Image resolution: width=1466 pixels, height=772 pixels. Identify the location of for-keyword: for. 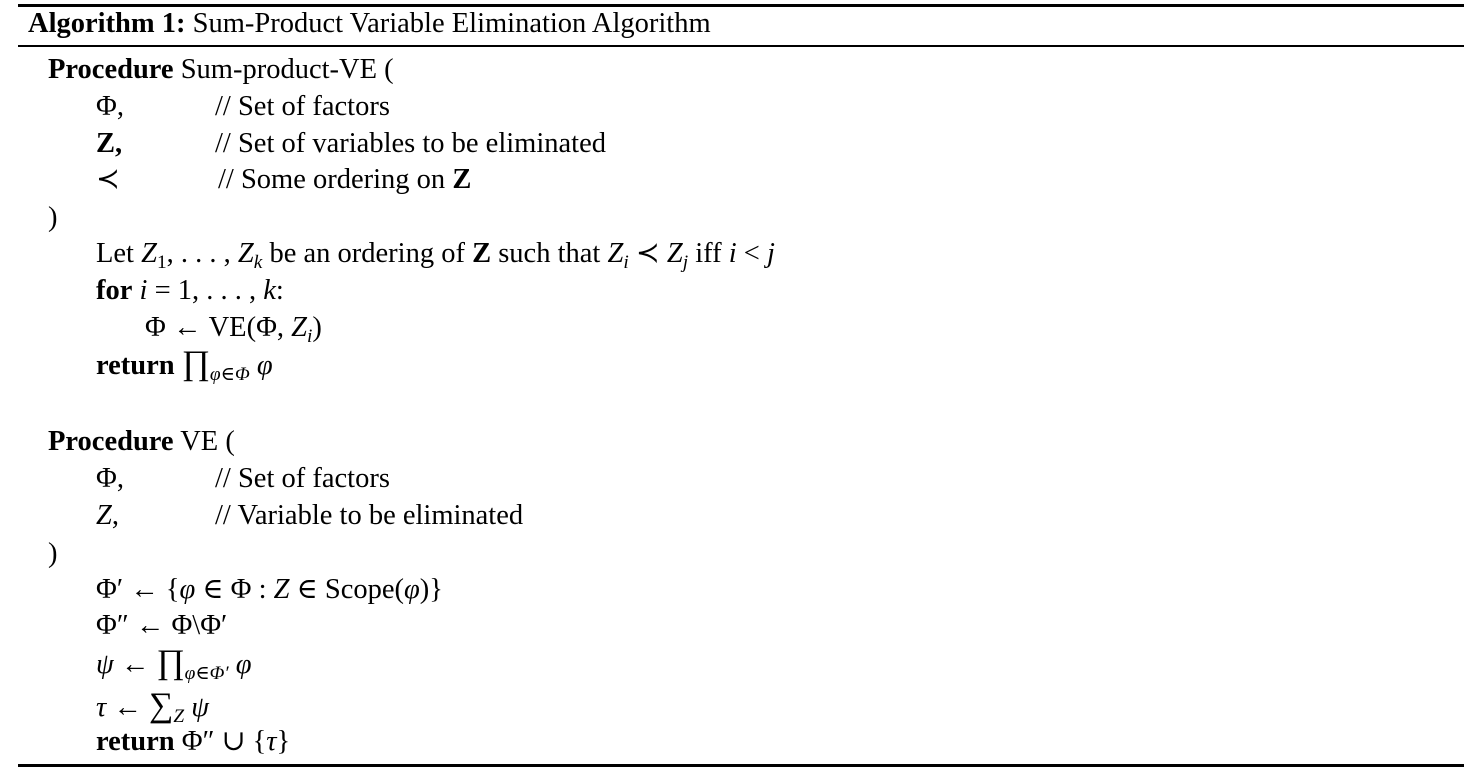
(114, 290).